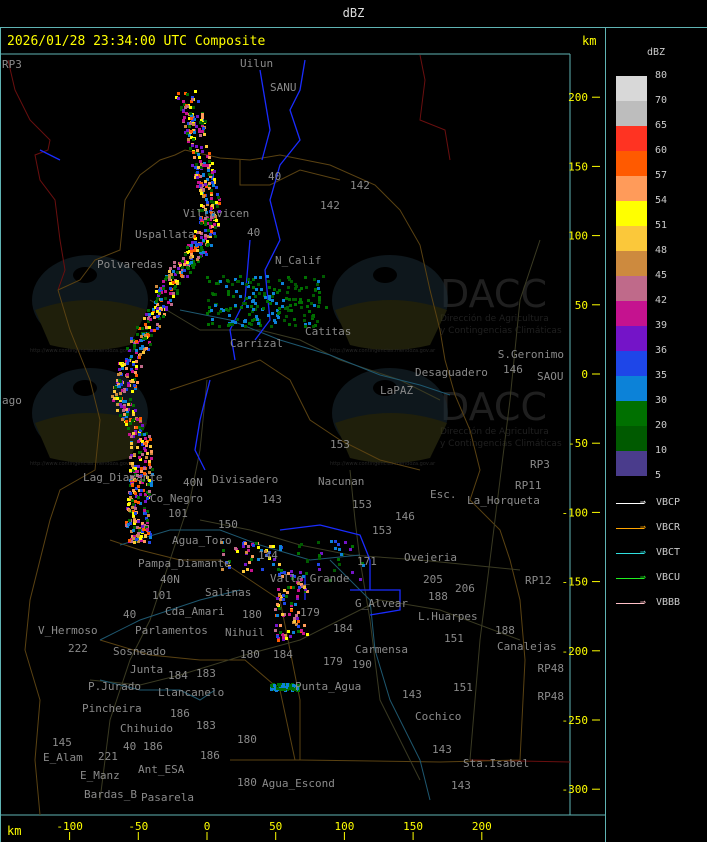 This screenshot has height=842, width=707. I want to click on legend-unit: dBZ, so click(656, 52).